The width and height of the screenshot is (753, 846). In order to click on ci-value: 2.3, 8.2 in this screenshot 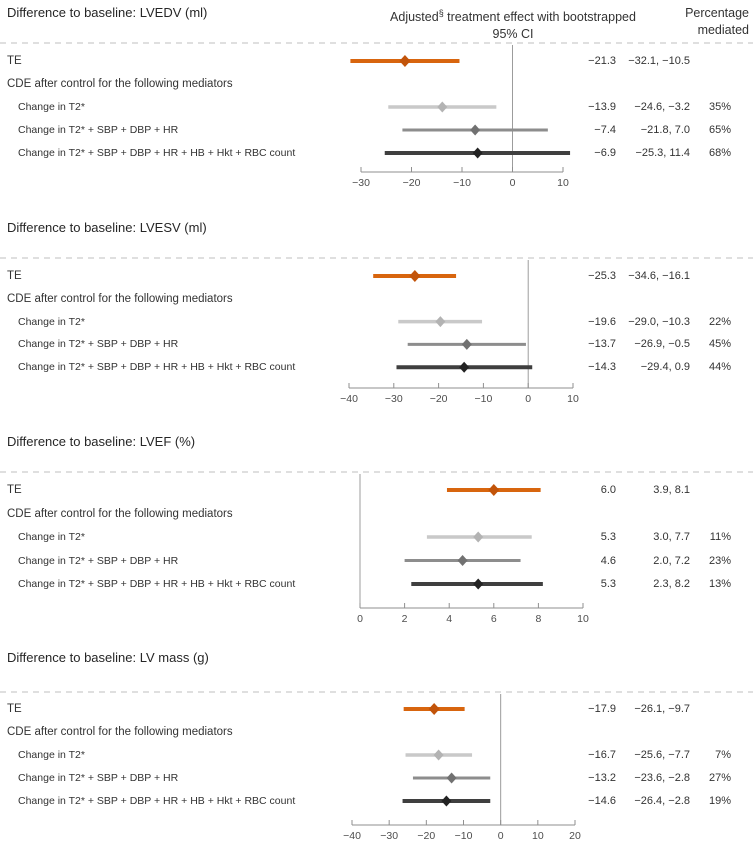, I will do `click(671, 583)`.